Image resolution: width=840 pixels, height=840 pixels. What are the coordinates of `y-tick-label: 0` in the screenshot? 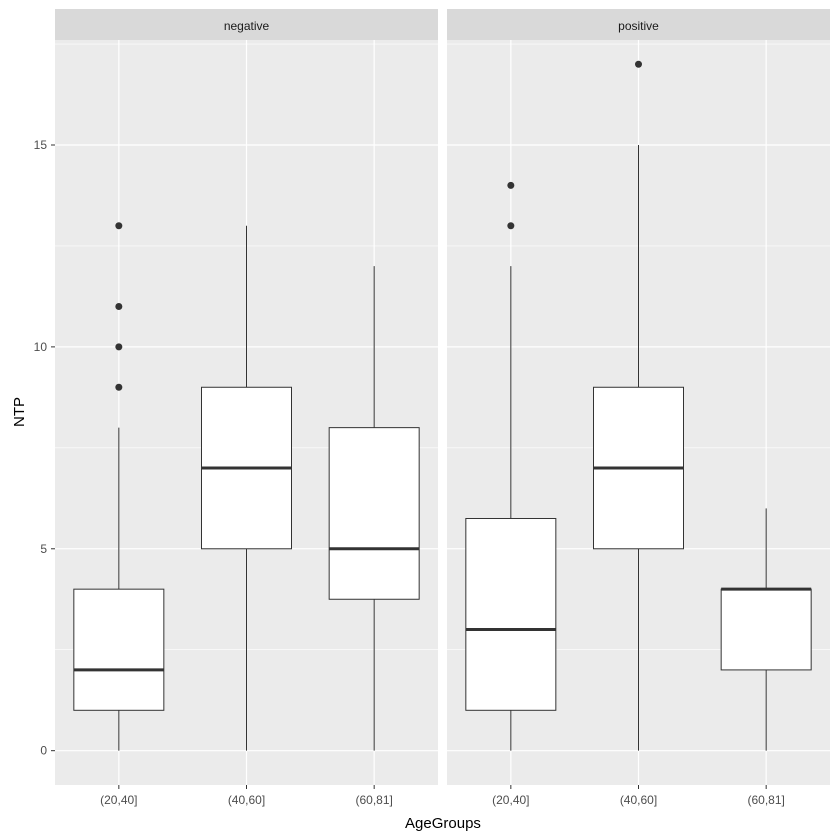 It's located at (43, 751).